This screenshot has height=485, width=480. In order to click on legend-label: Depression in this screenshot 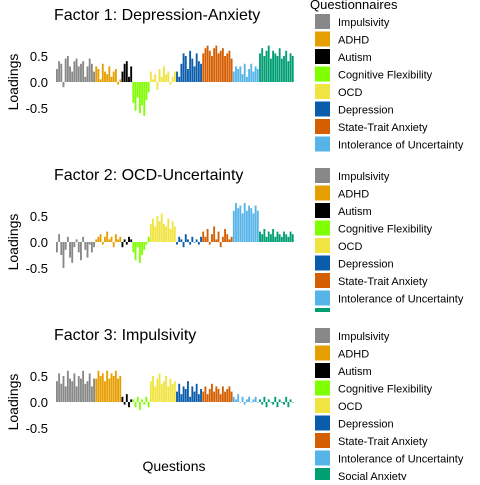, I will do `click(366, 425)`.